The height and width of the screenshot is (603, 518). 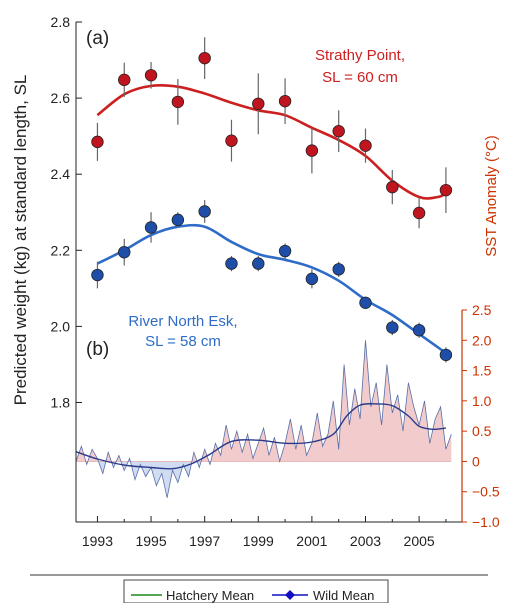 What do you see at coordinates (61, 174) in the screenshot?
I see `y-tick-label: 2.4` at bounding box center [61, 174].